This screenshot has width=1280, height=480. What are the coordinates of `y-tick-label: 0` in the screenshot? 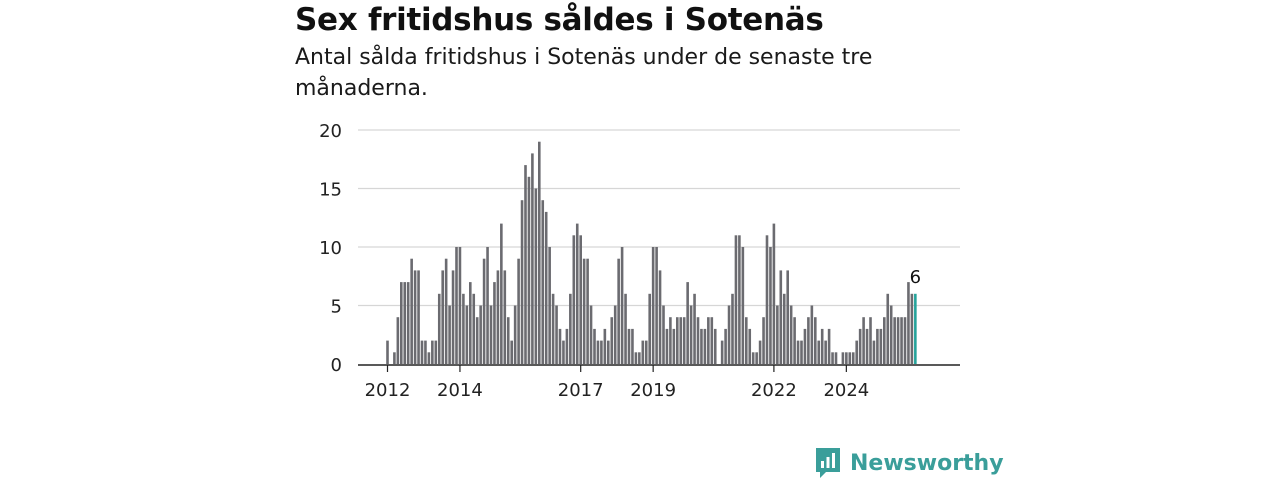 It's located at (336, 365).